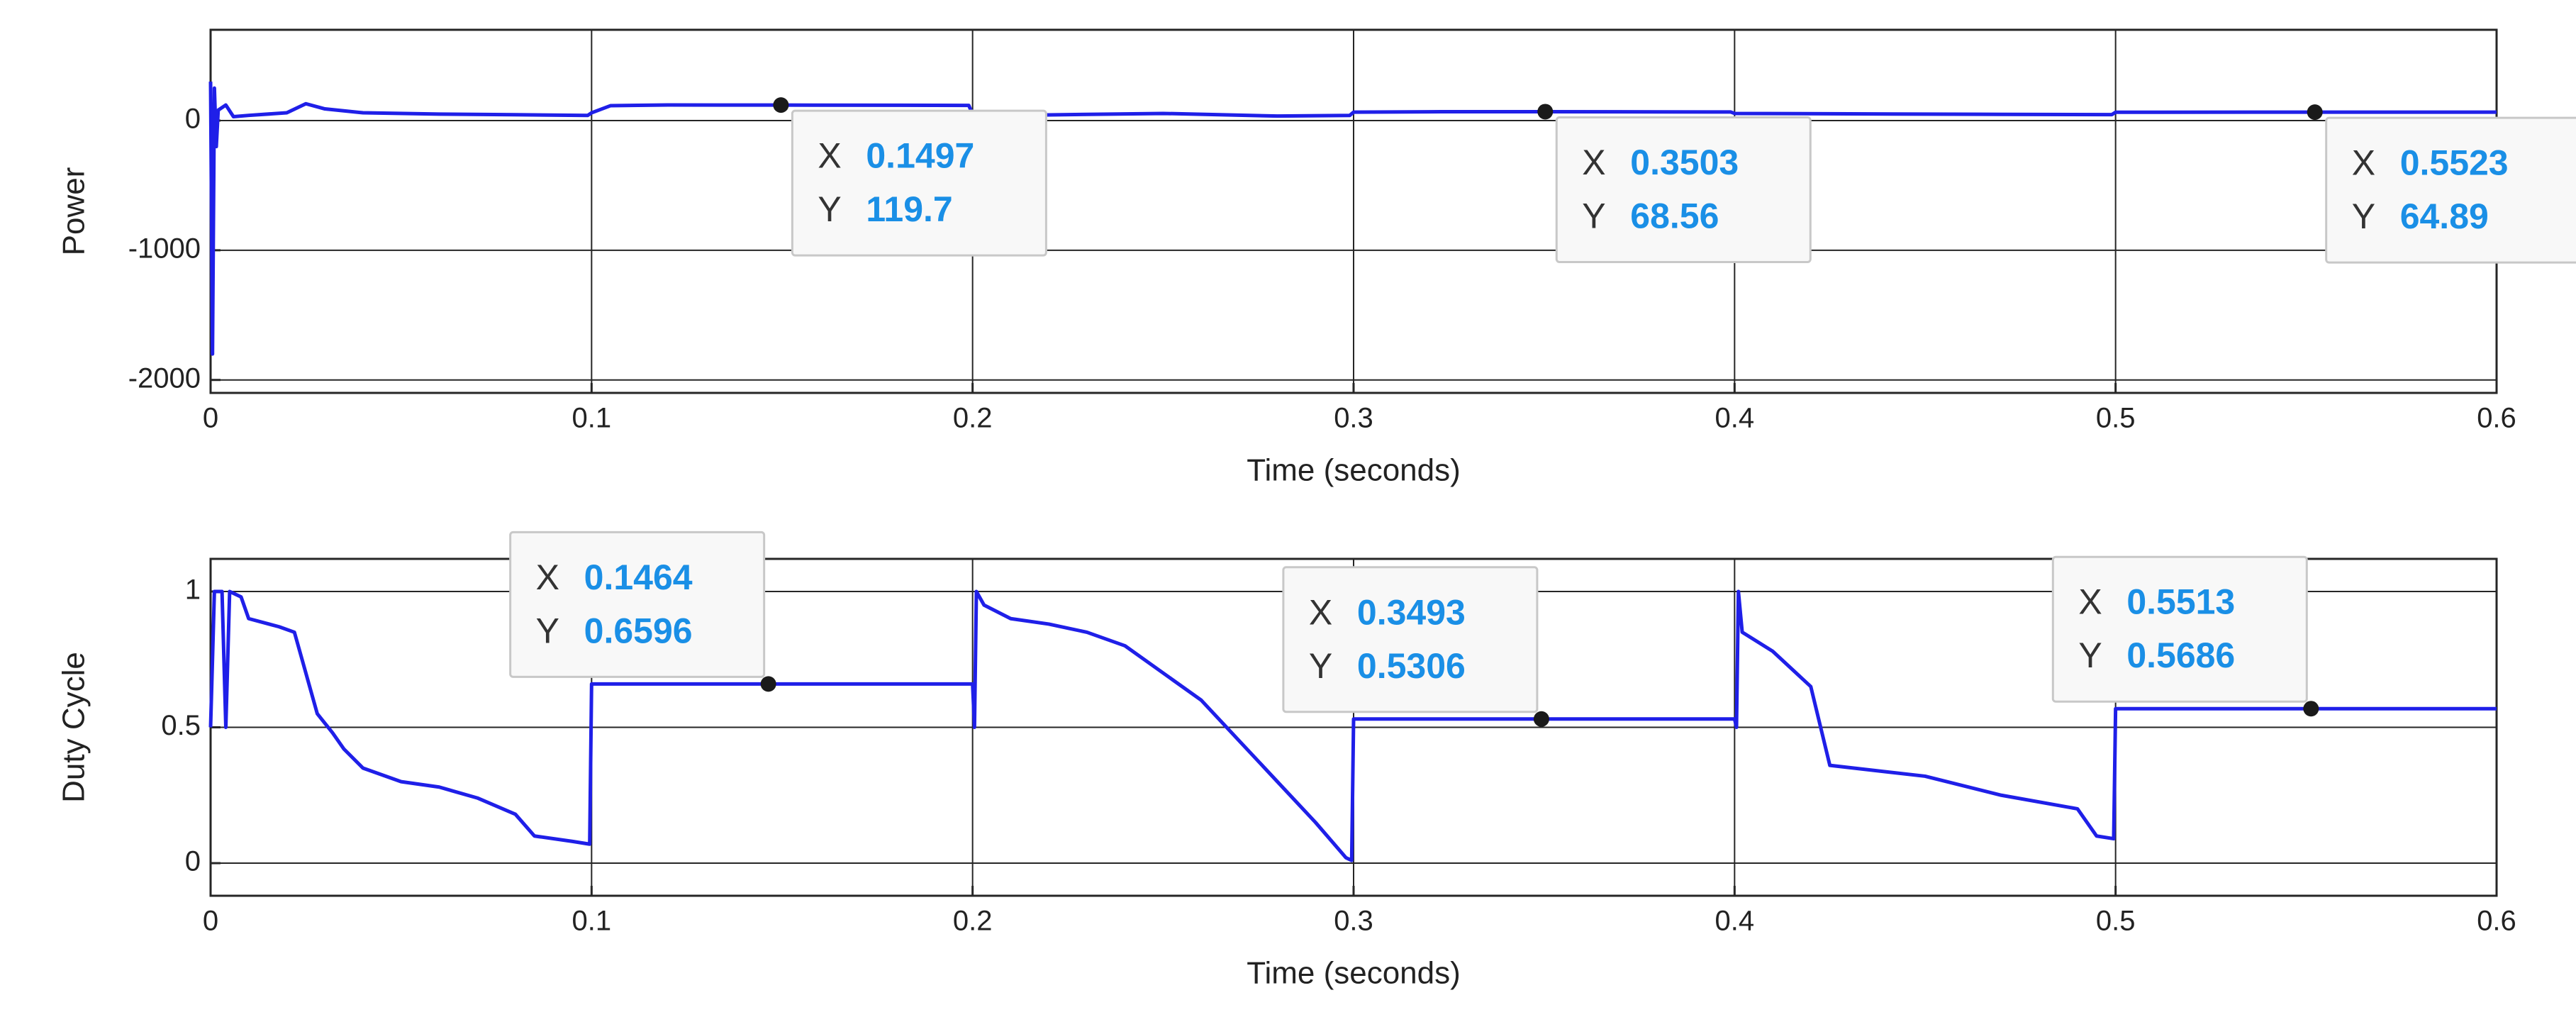 Image resolution: width=2576 pixels, height=1022 pixels. Describe the element at coordinates (2180, 602) in the screenshot. I see `datatip-value: 0.5513` at that location.